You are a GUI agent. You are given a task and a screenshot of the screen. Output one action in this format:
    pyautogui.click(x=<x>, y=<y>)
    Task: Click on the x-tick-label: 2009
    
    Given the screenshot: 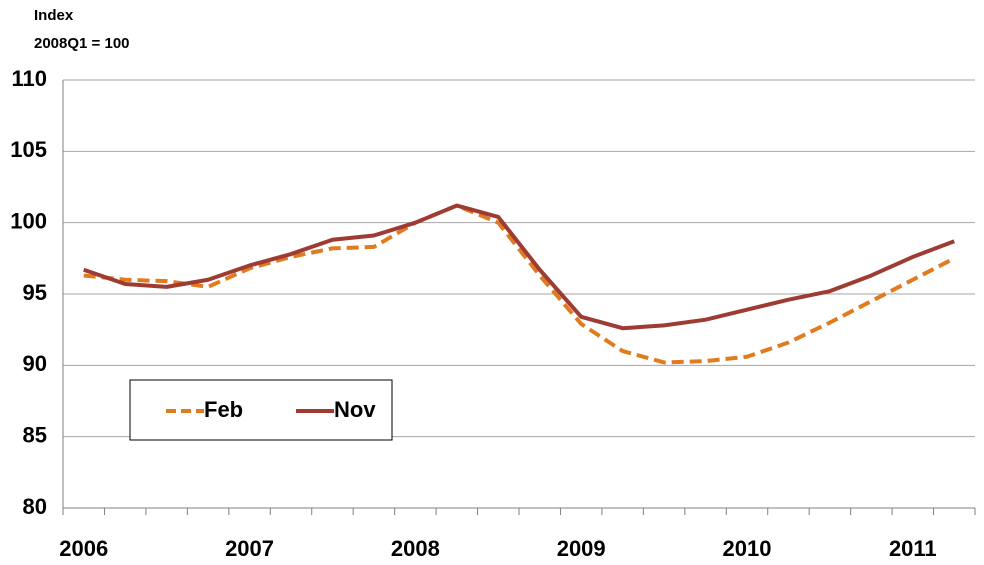 What is the action you would take?
    pyautogui.click(x=581, y=548)
    